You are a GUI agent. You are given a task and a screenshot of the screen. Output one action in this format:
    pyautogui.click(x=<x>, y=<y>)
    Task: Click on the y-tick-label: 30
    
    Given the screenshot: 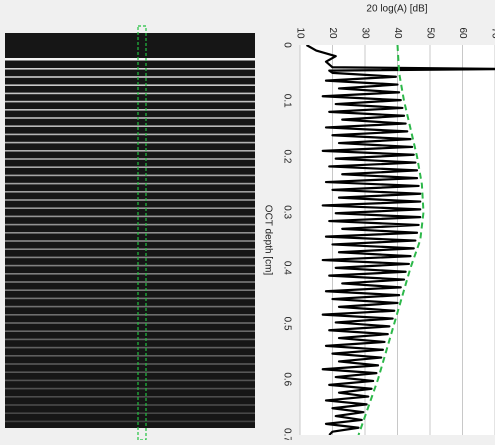 What is the action you would take?
    pyautogui.click(x=364, y=33)
    